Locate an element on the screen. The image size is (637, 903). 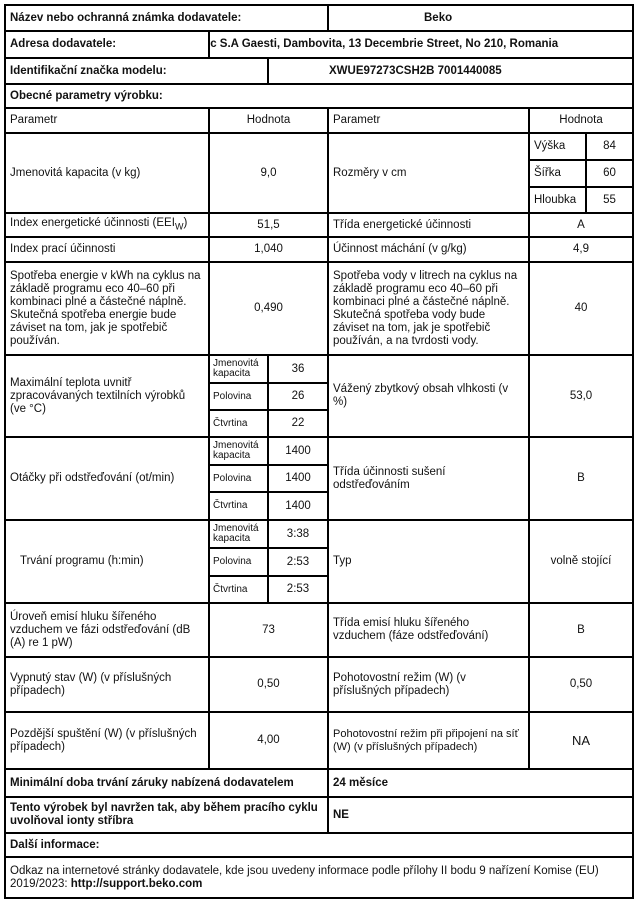
capacity-value: 9,0 is located at coordinates (268, 173).